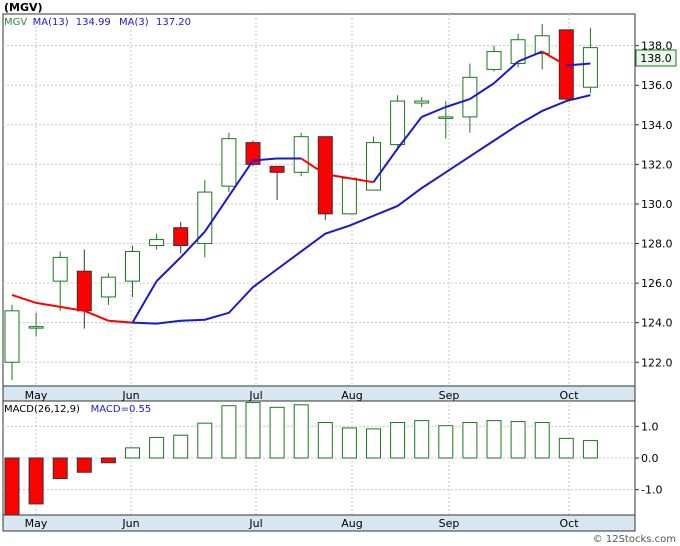 This screenshot has height=546, width=680. Describe the element at coordinates (657, 125) in the screenshot. I see `price-ytick-label: 134.0` at that location.